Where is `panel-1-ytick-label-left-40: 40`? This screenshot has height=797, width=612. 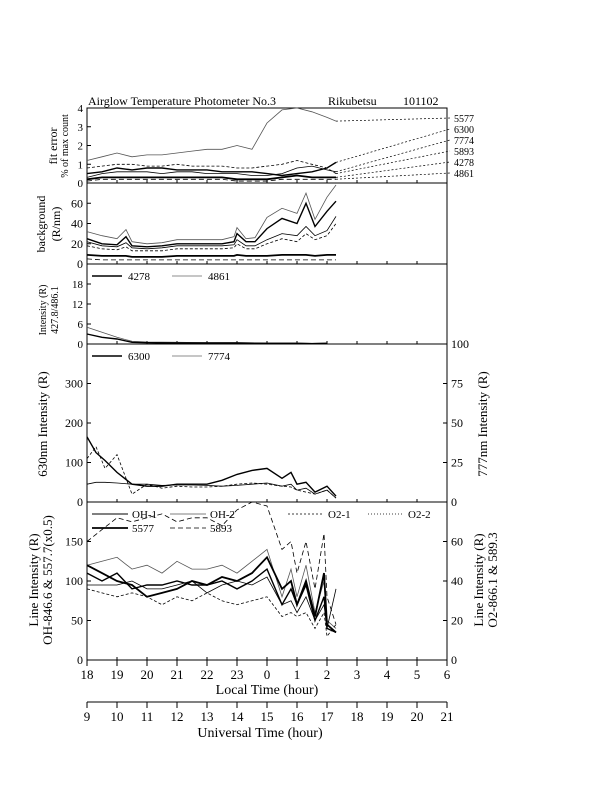
panel-1-ytick-label-left-40: 40 is located at coordinates (77, 224).